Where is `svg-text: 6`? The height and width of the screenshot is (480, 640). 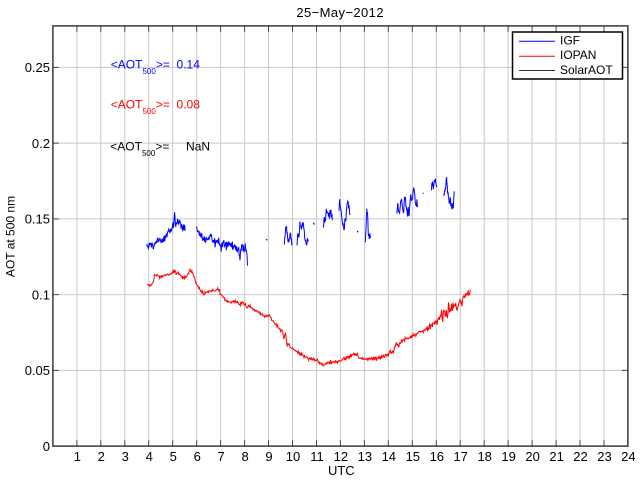 svg-text: 6 is located at coordinates (197, 456).